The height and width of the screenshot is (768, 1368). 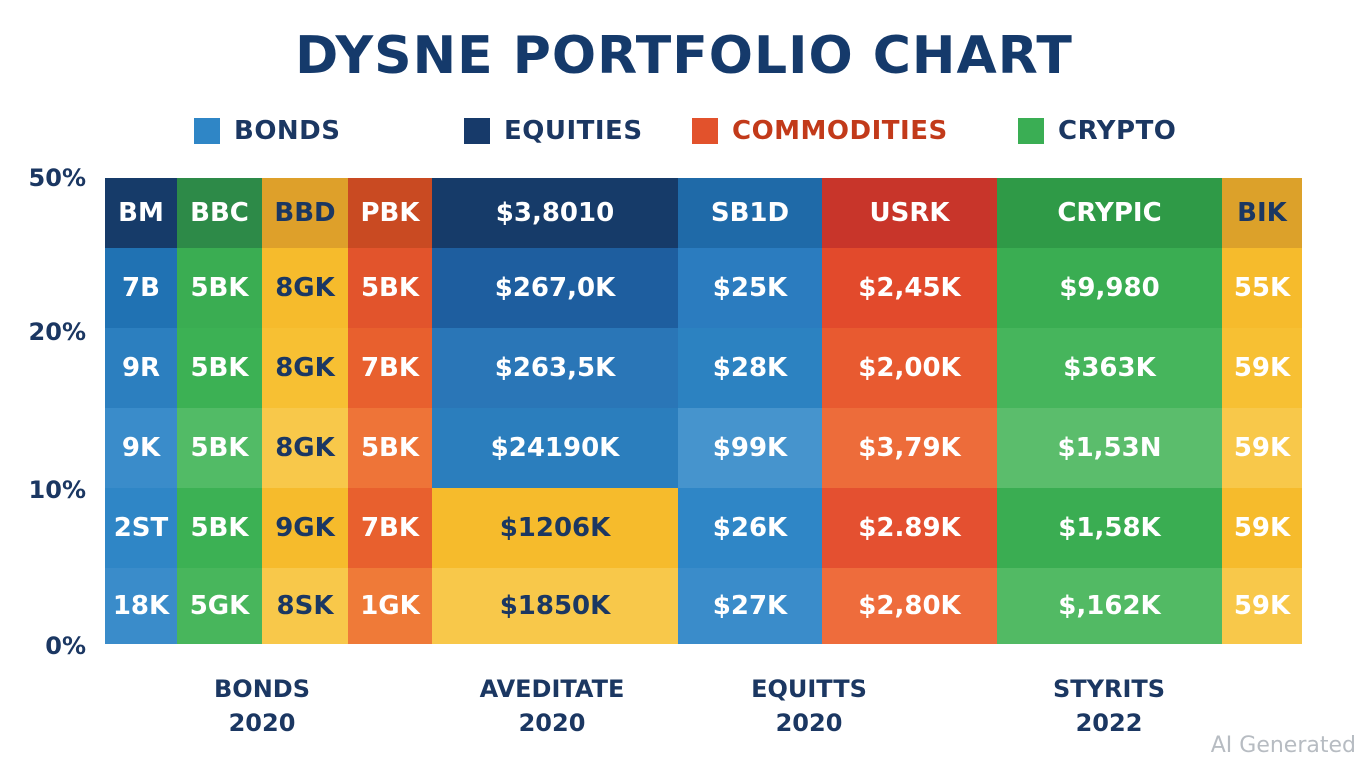 I want to click on table-cell: $1850K, so click(x=555, y=606).